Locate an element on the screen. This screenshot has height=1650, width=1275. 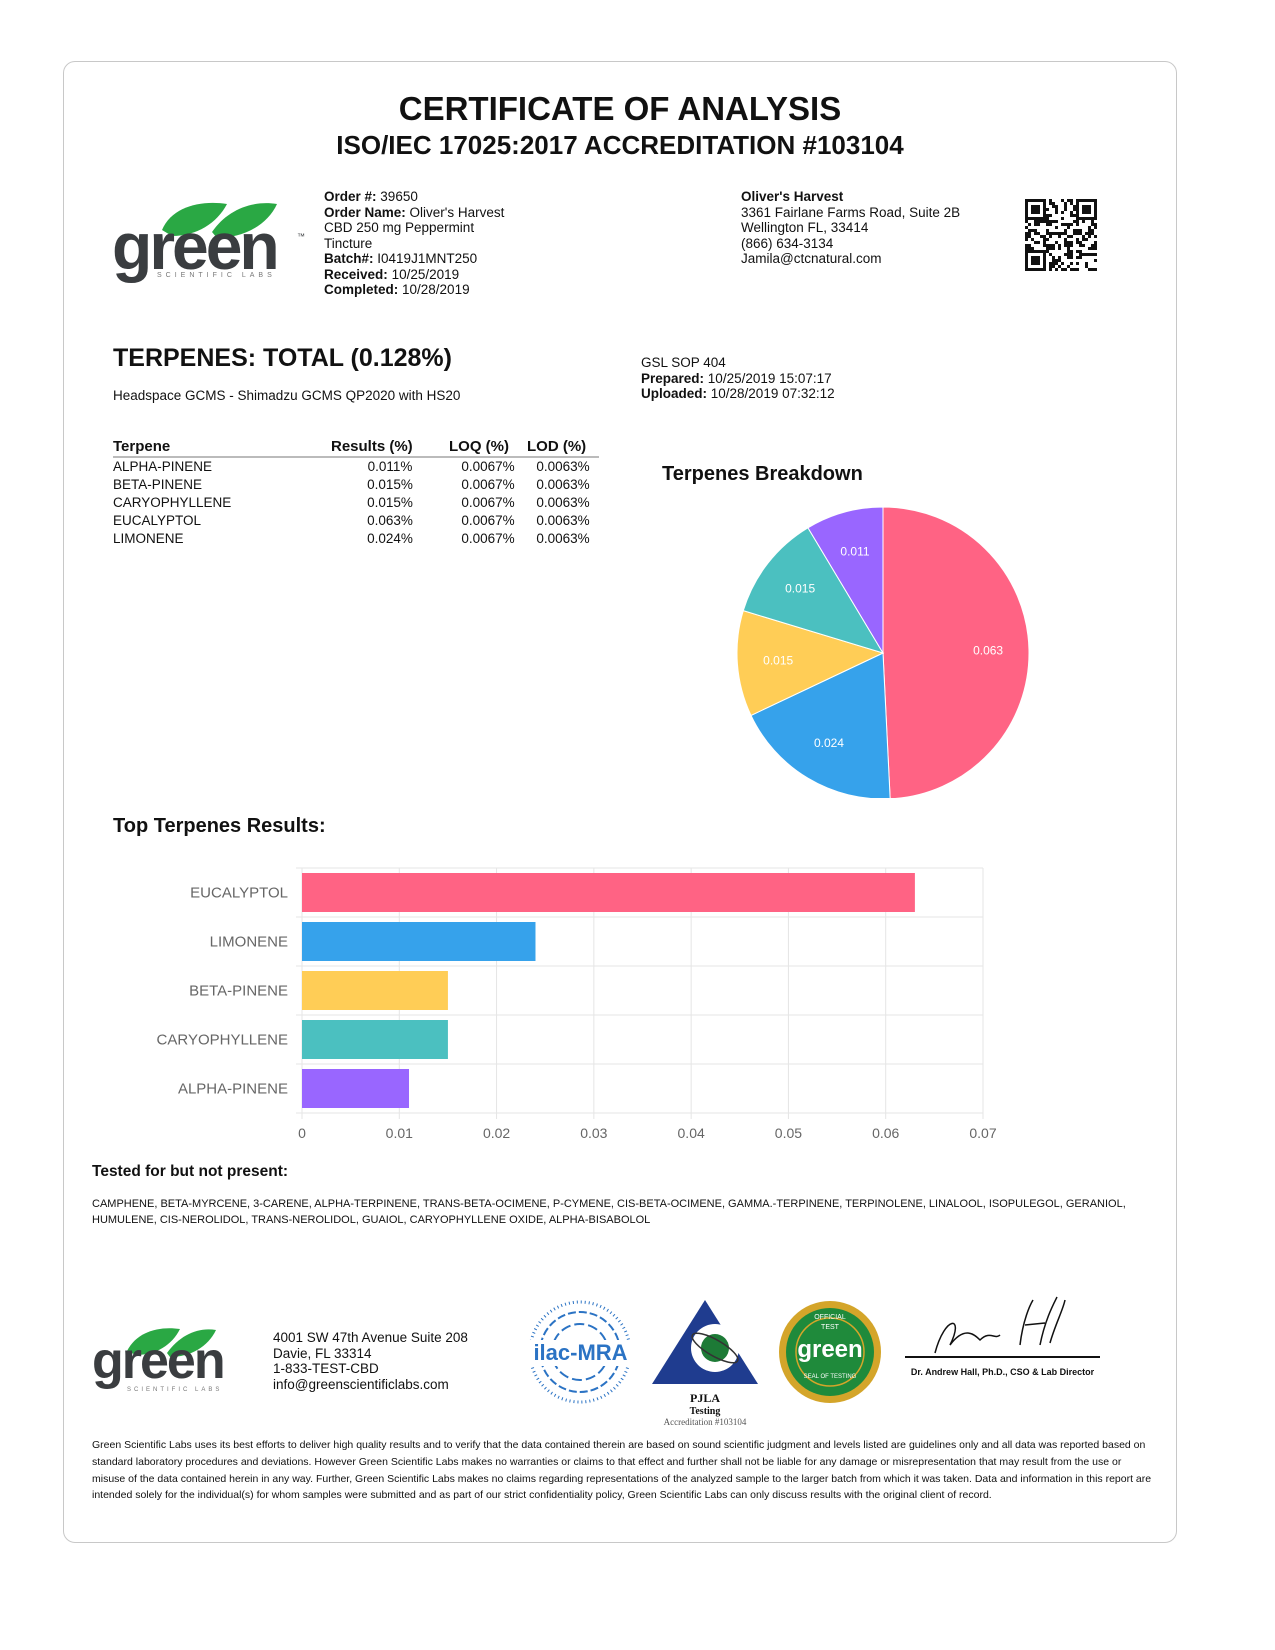
label: Completed: is located at coordinates (361, 289).